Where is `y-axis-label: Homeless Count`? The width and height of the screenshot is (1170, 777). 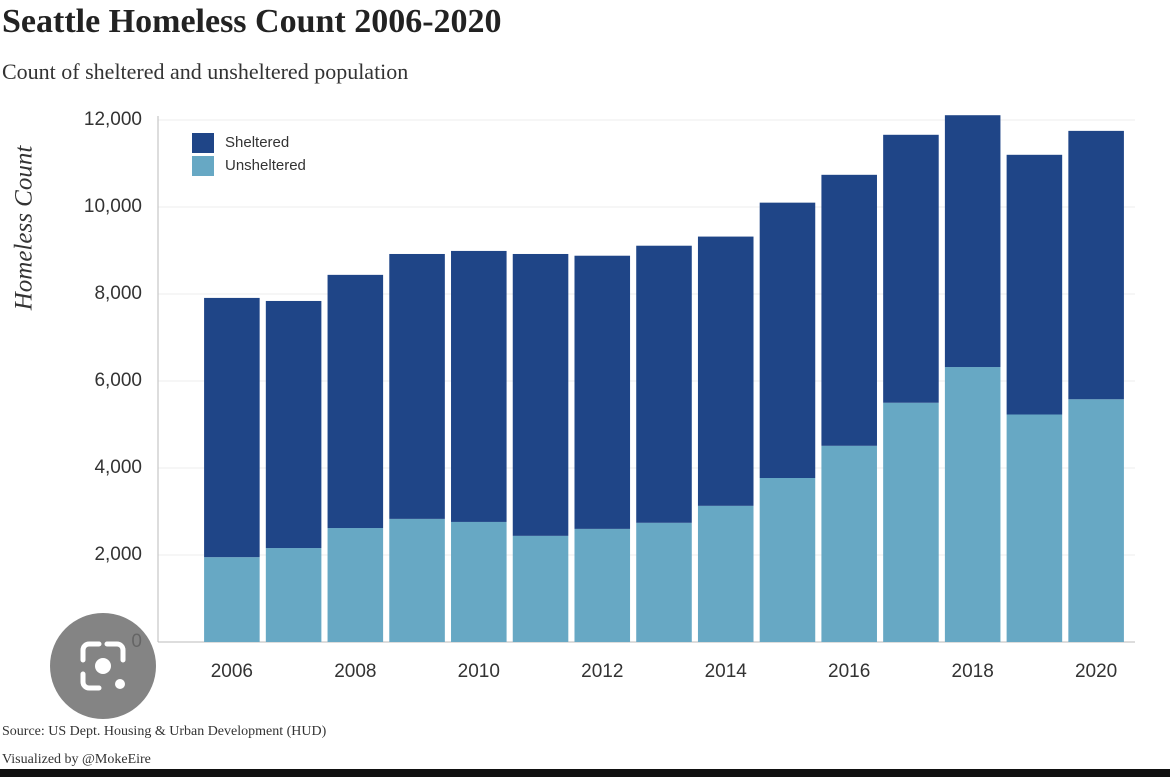 y-axis-label: Homeless Count is located at coordinates (24, 228).